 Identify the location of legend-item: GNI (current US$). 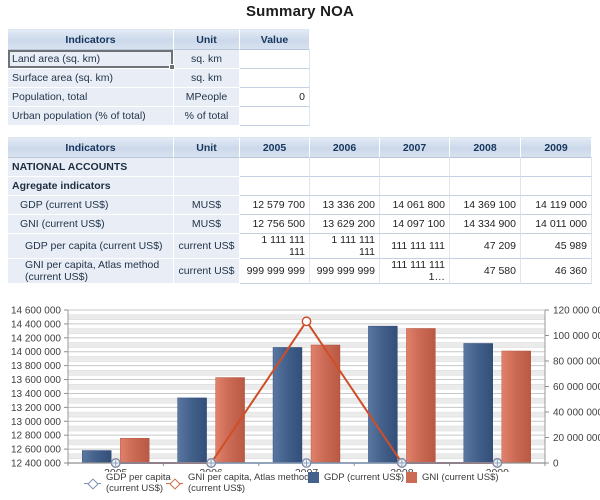
(452, 477).